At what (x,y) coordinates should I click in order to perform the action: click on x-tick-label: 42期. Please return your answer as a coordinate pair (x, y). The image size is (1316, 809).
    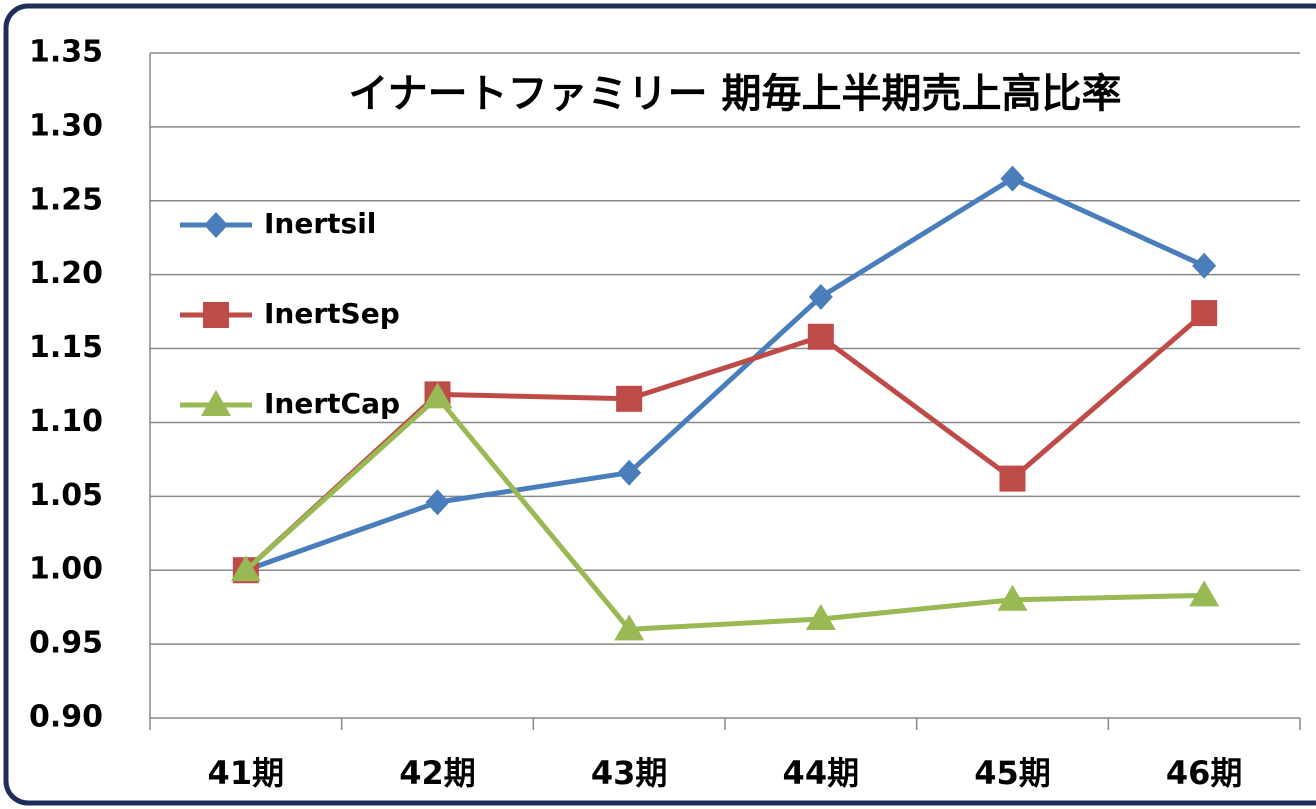
    Looking at the image, I should click on (437, 773).